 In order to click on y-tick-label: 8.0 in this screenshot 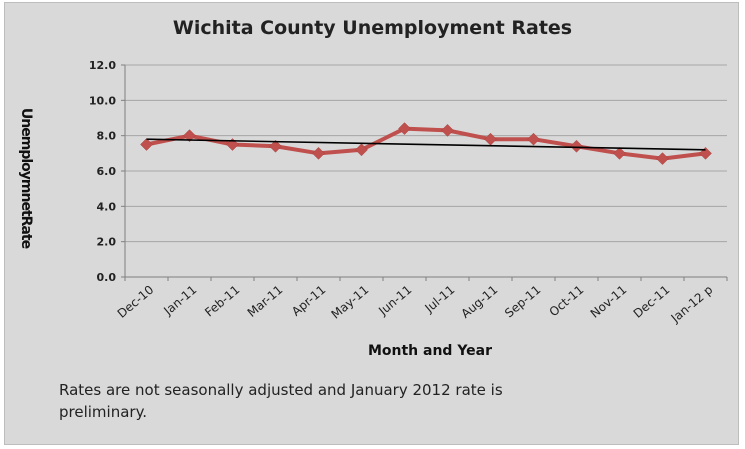, I will do `click(107, 136)`.